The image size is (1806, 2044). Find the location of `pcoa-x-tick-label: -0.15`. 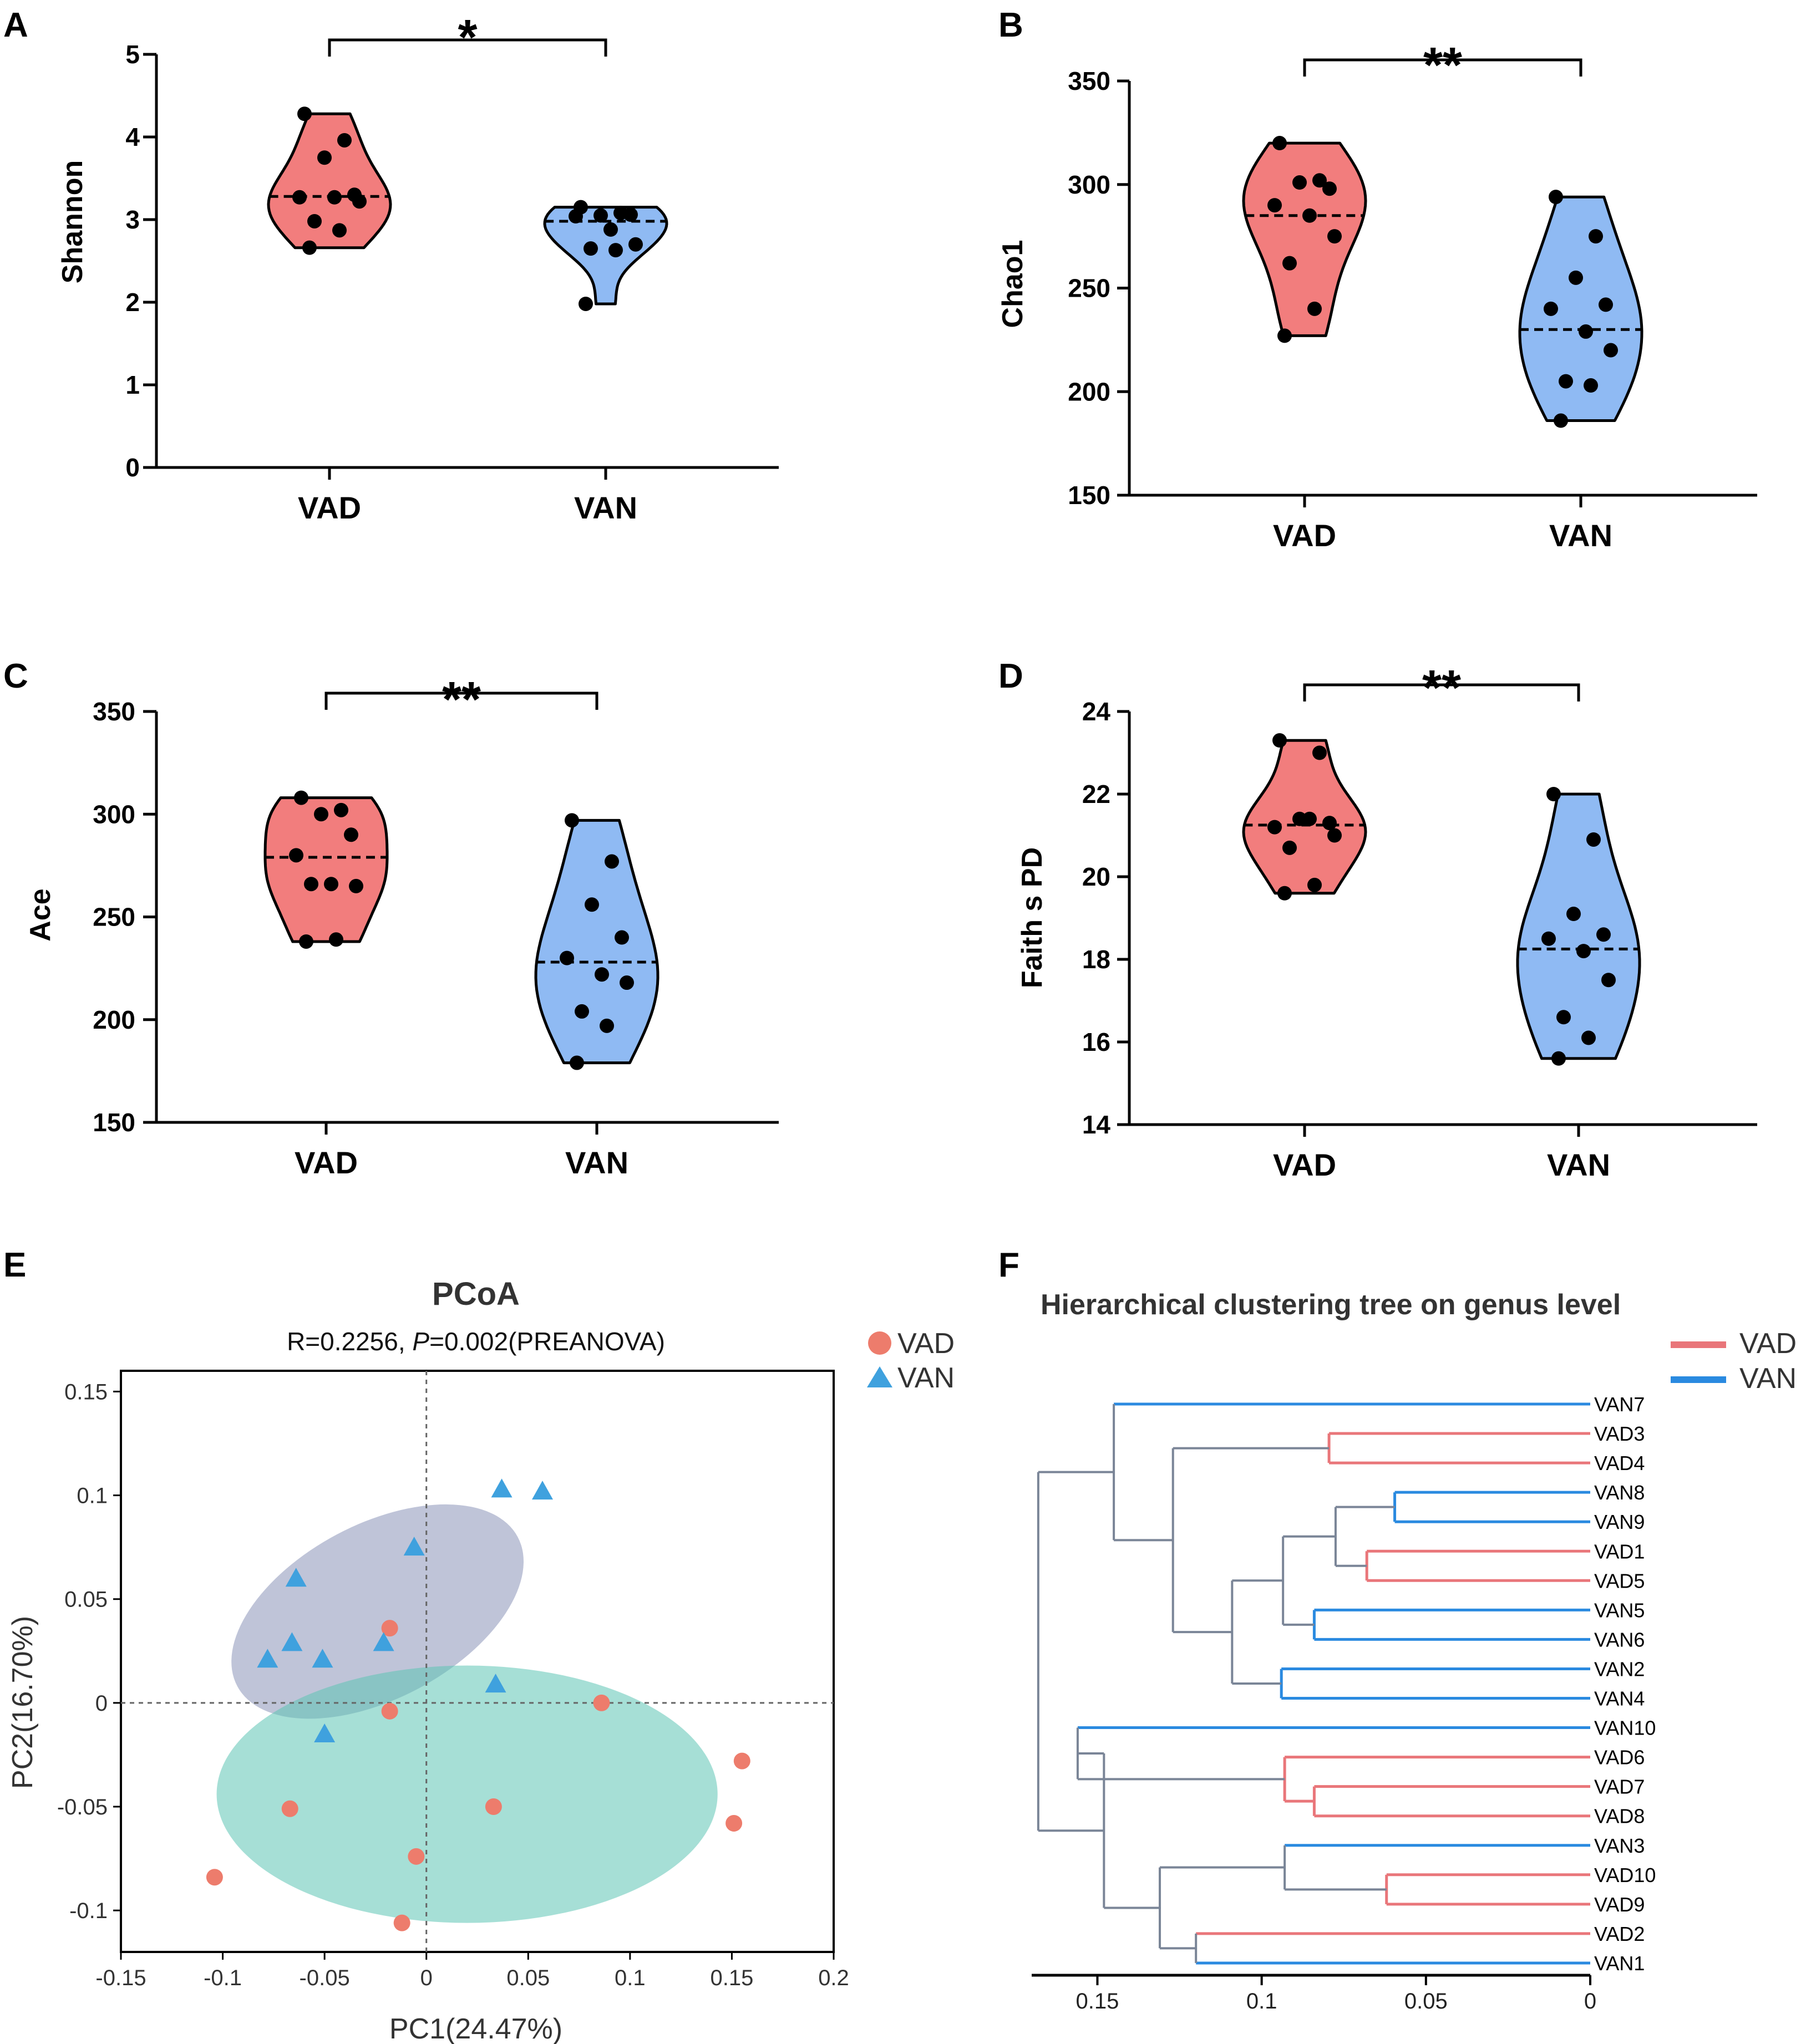

pcoa-x-tick-label: -0.15 is located at coordinates (120, 1978).